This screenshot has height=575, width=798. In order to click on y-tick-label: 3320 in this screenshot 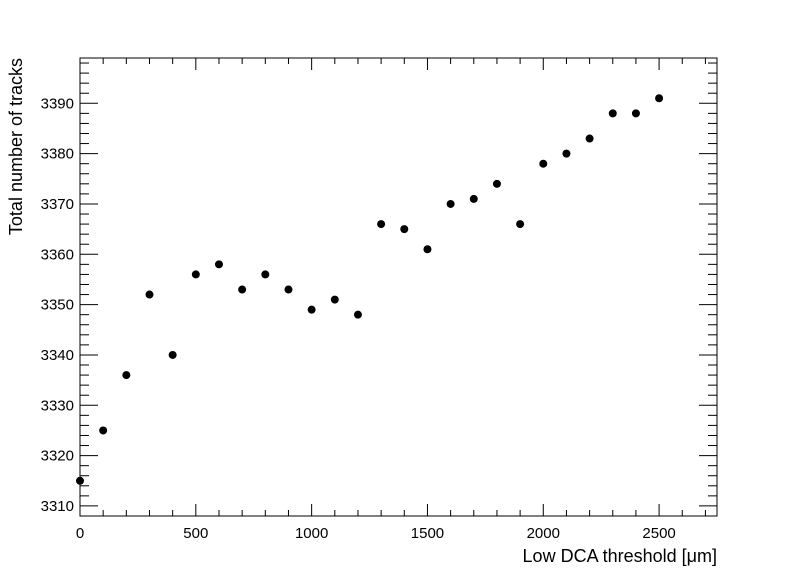, I will do `click(57, 456)`.